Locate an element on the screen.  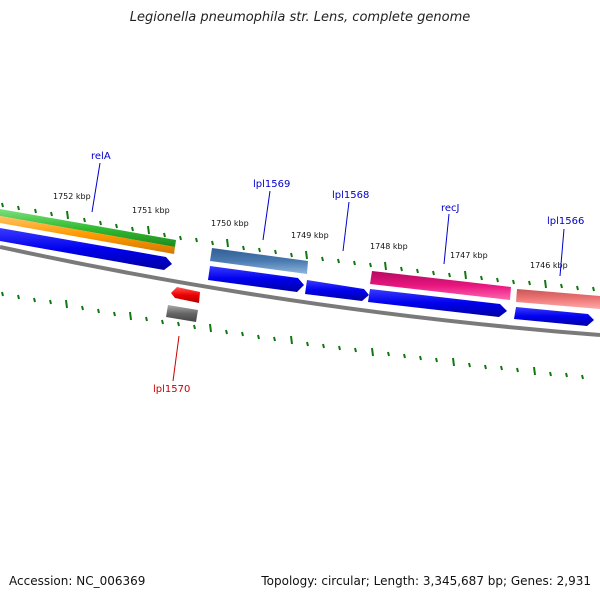
callout-line-relA is located at coordinates (96, 187).